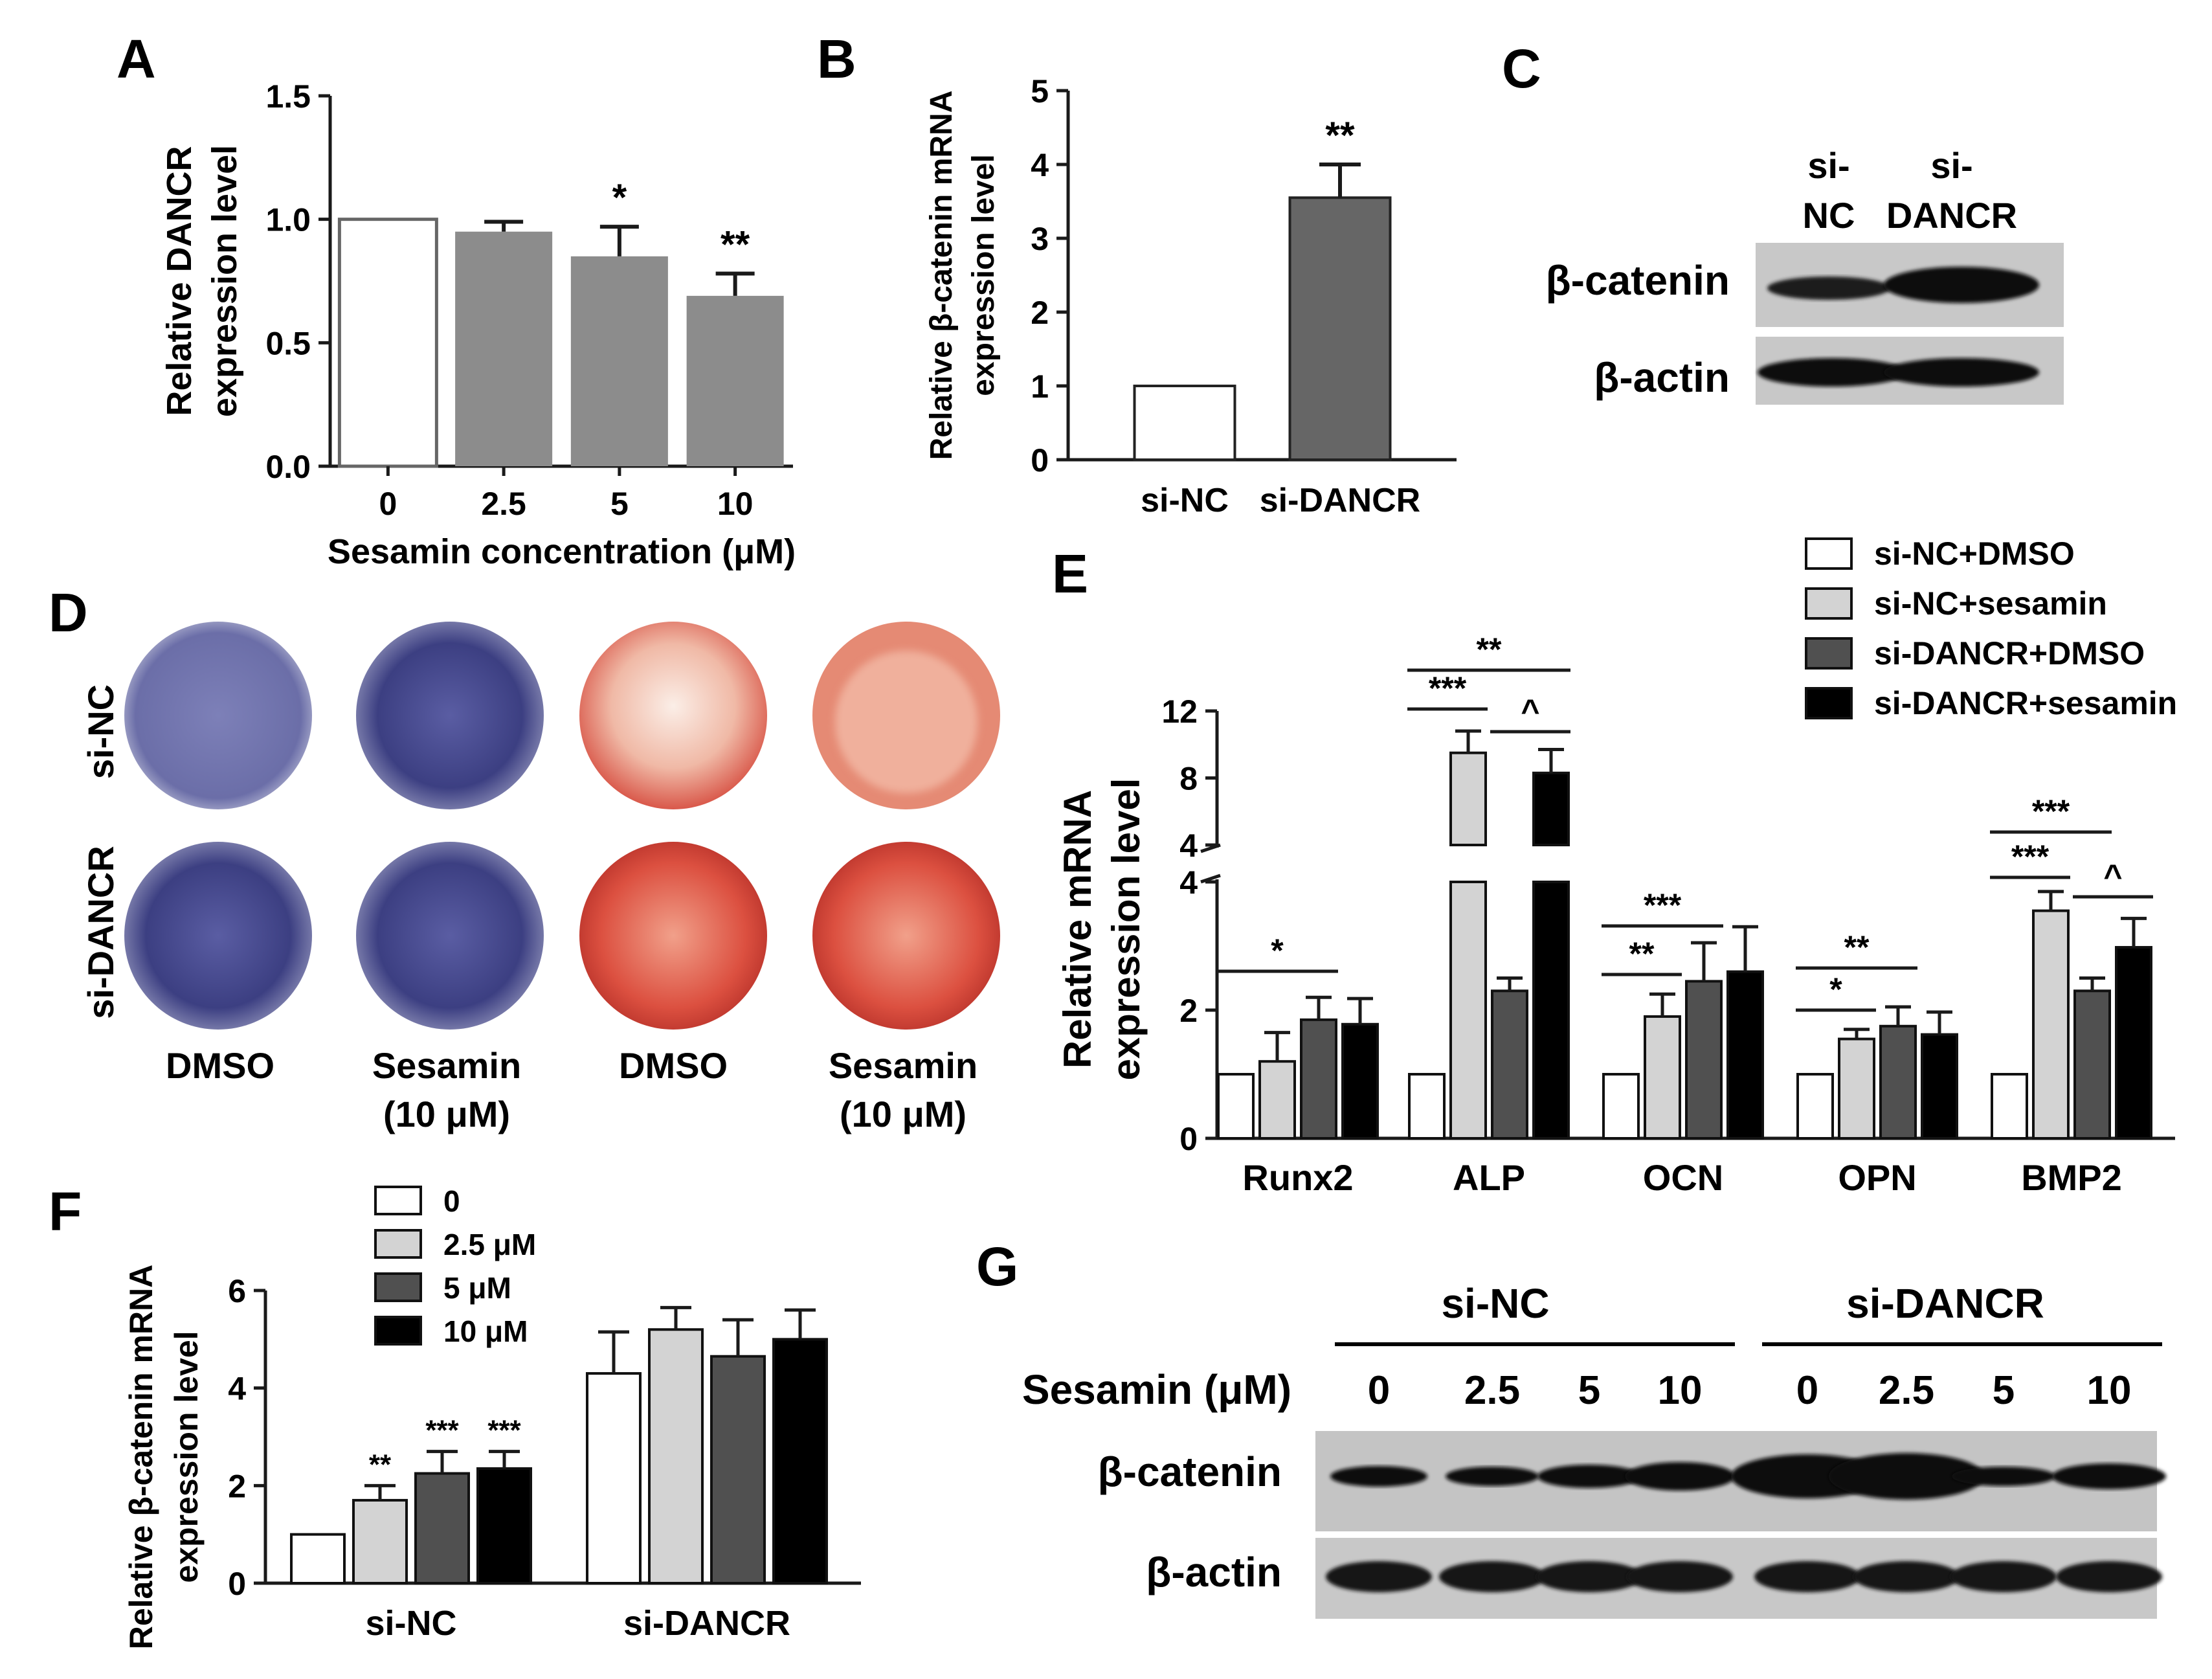 The height and width of the screenshot is (1679, 2212). I want to click on legend-label: si-DANCR+DMSO, so click(2010, 653).